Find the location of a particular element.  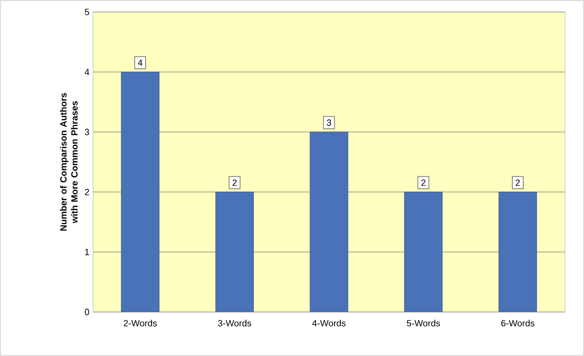

y-tick-label: 4 is located at coordinates (87, 72).